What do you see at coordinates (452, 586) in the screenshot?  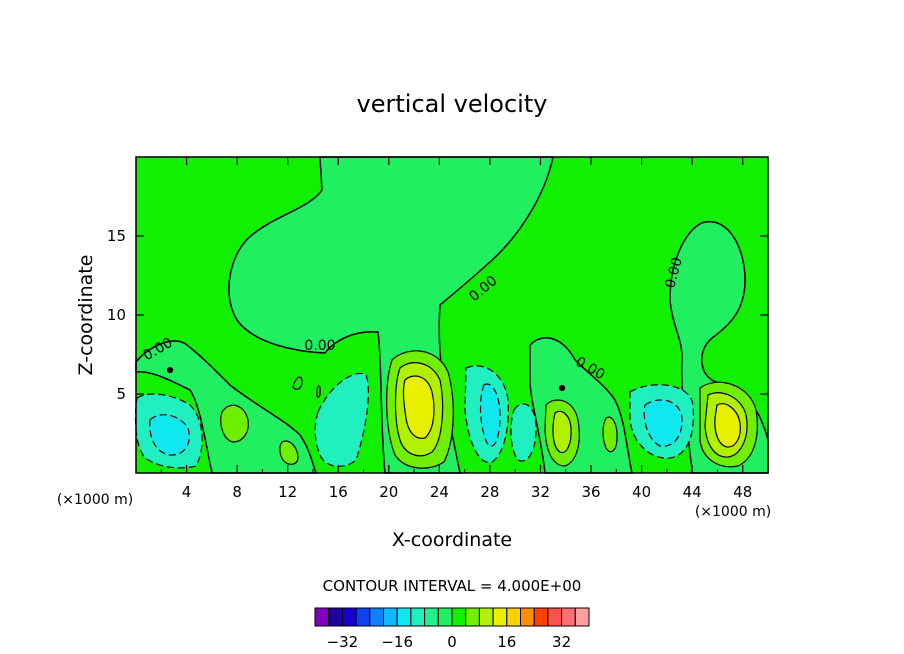 I see `contour-interval-text: CONTOUR INTERVAL = 4.000E+00` at bounding box center [452, 586].